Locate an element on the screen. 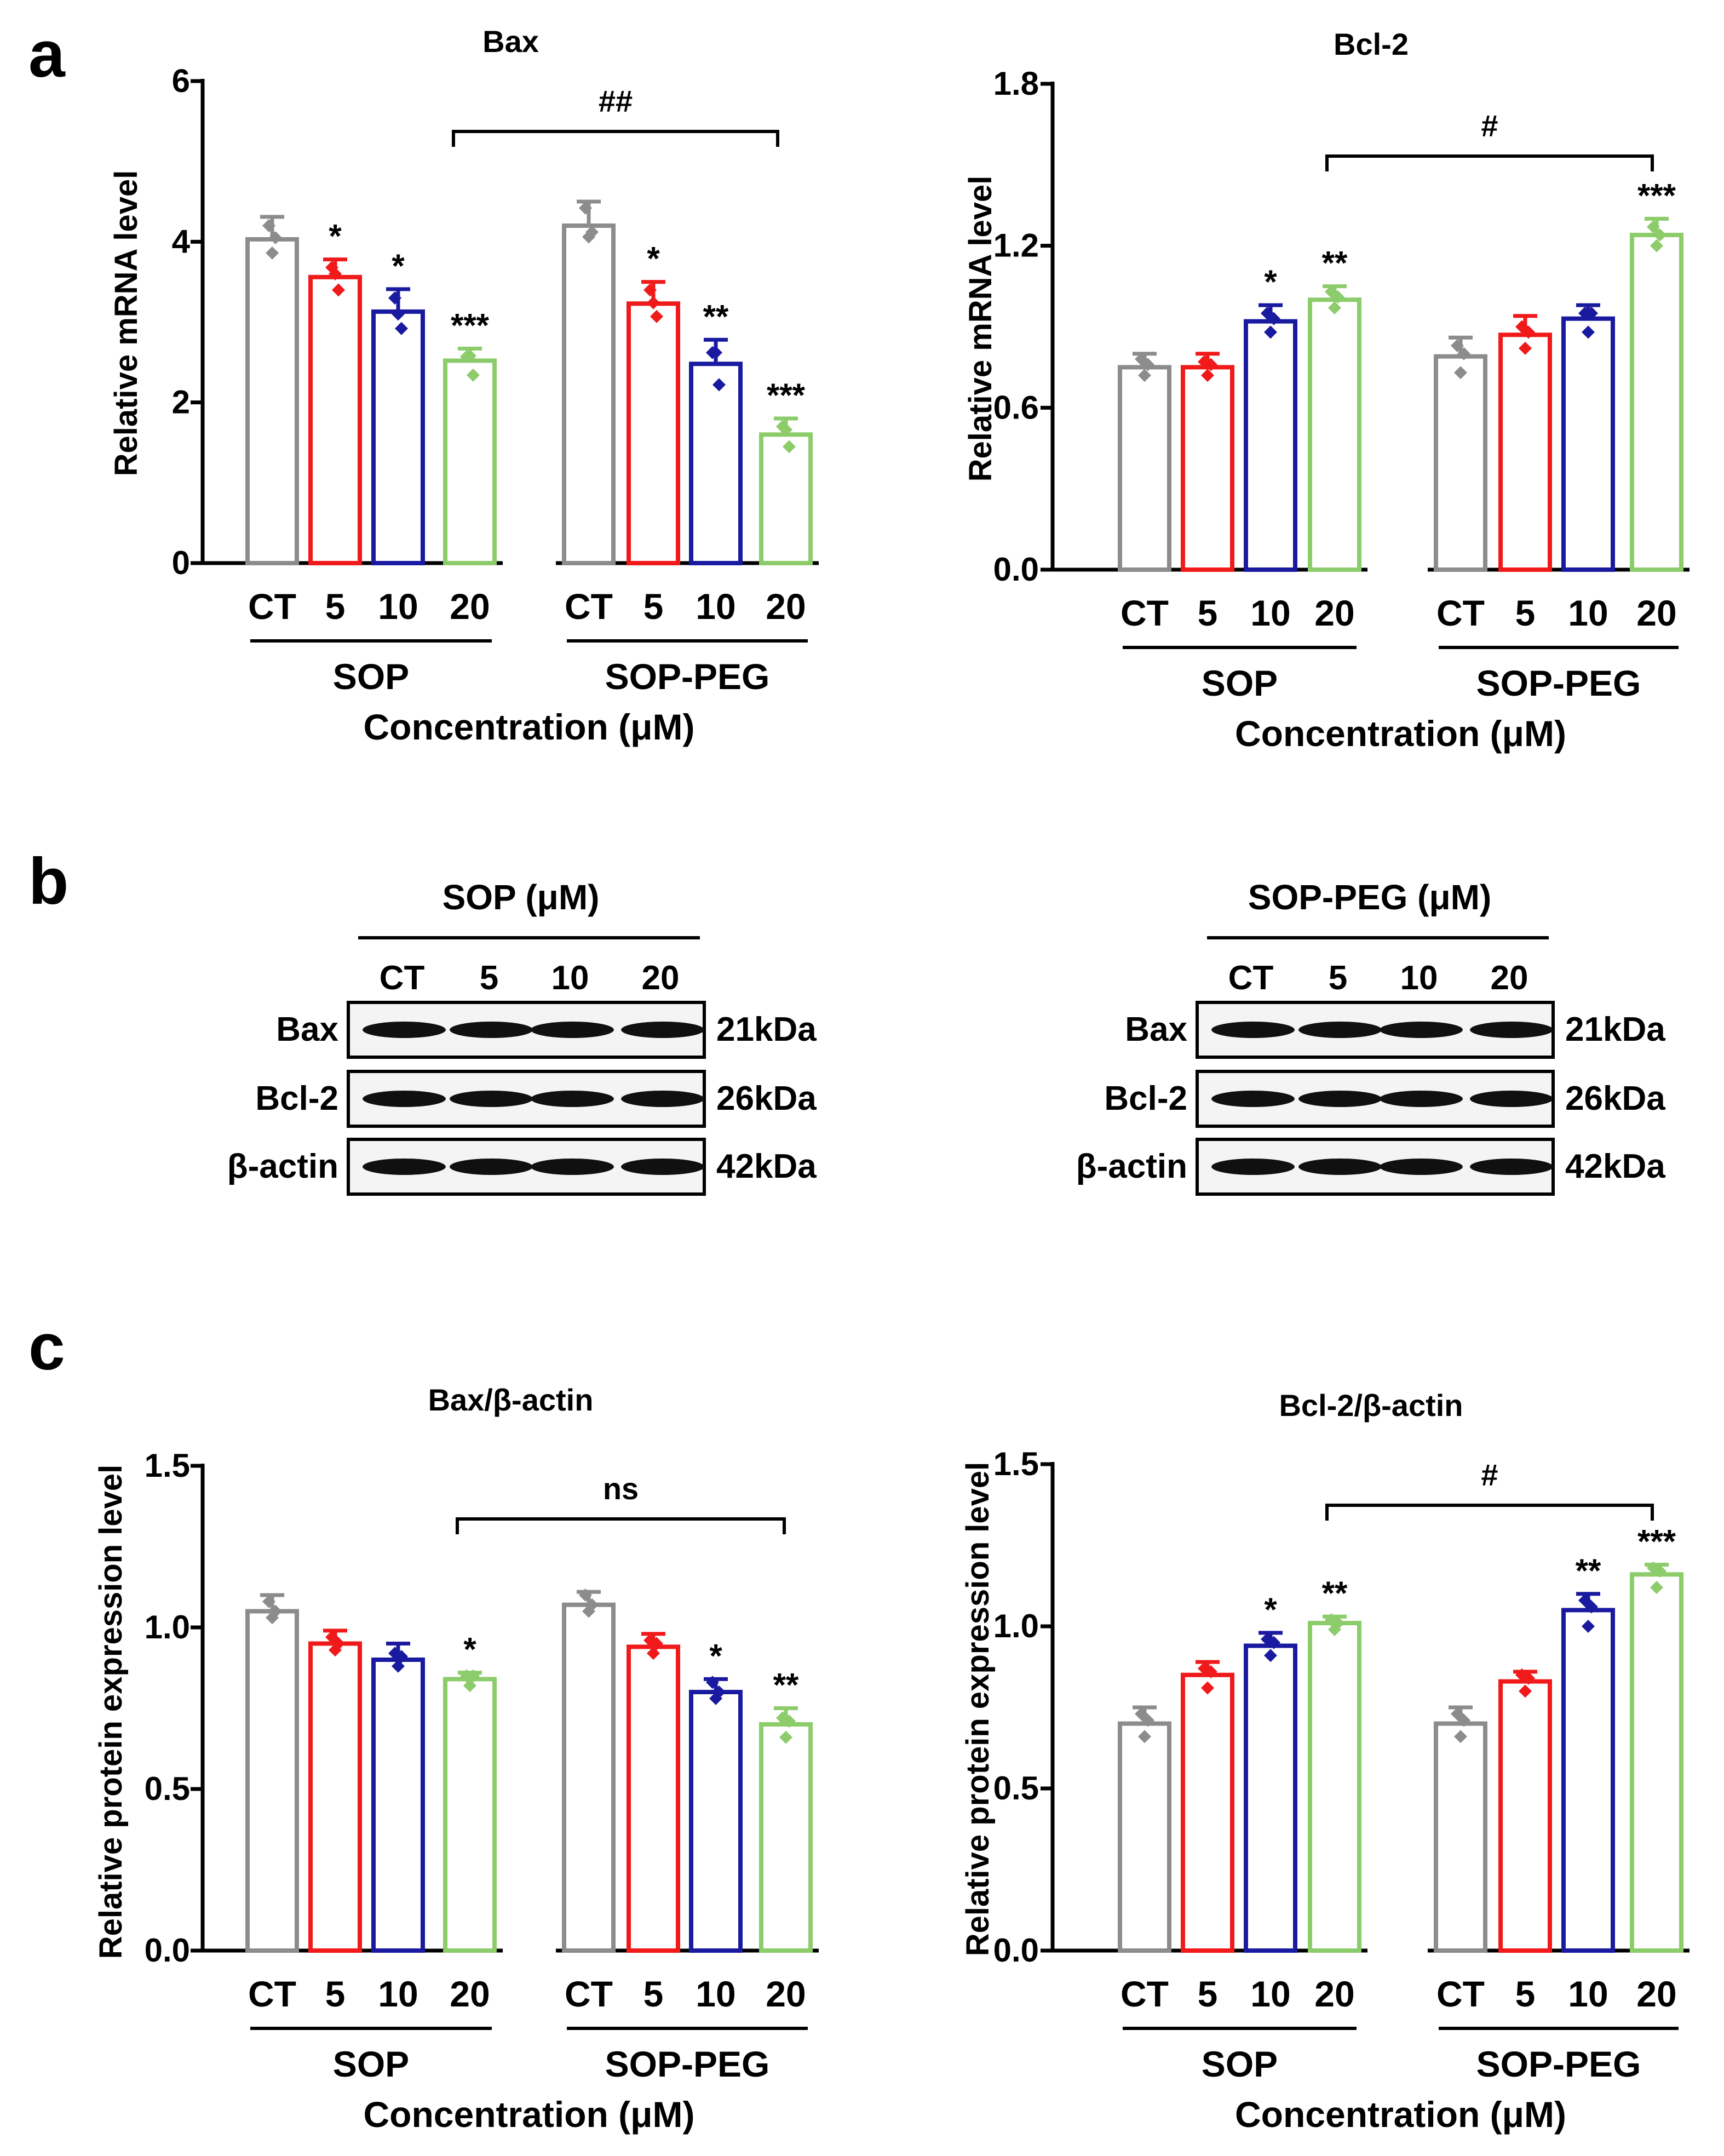 The image size is (1724, 2156). protein-label: β-actin is located at coordinates (282, 1166).